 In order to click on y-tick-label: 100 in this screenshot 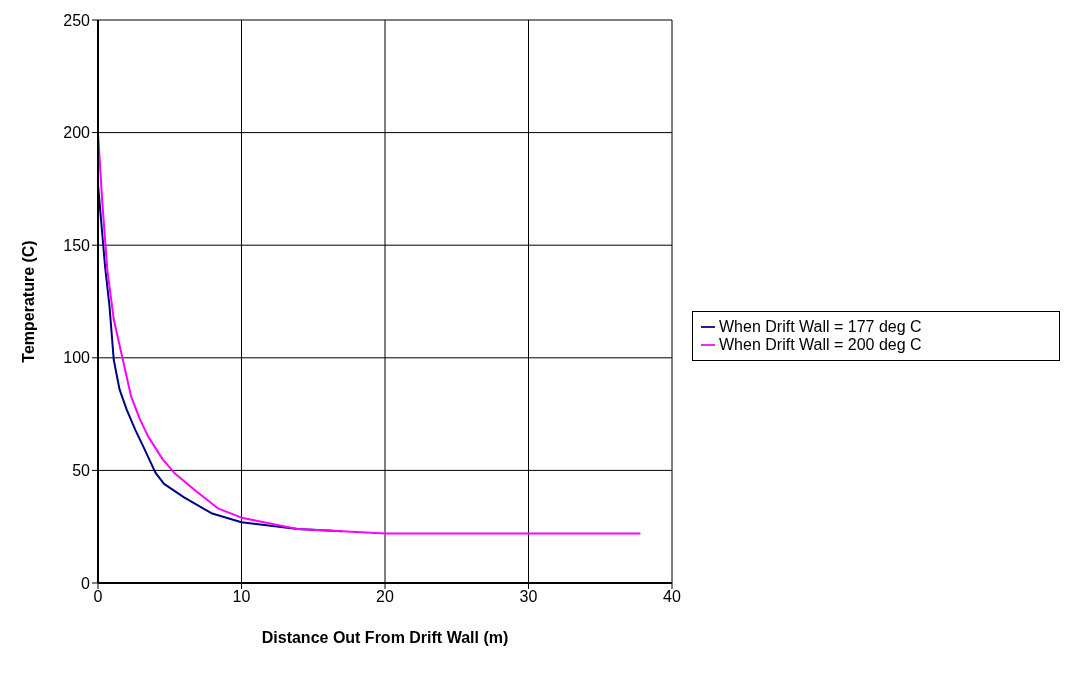, I will do `click(77, 358)`.